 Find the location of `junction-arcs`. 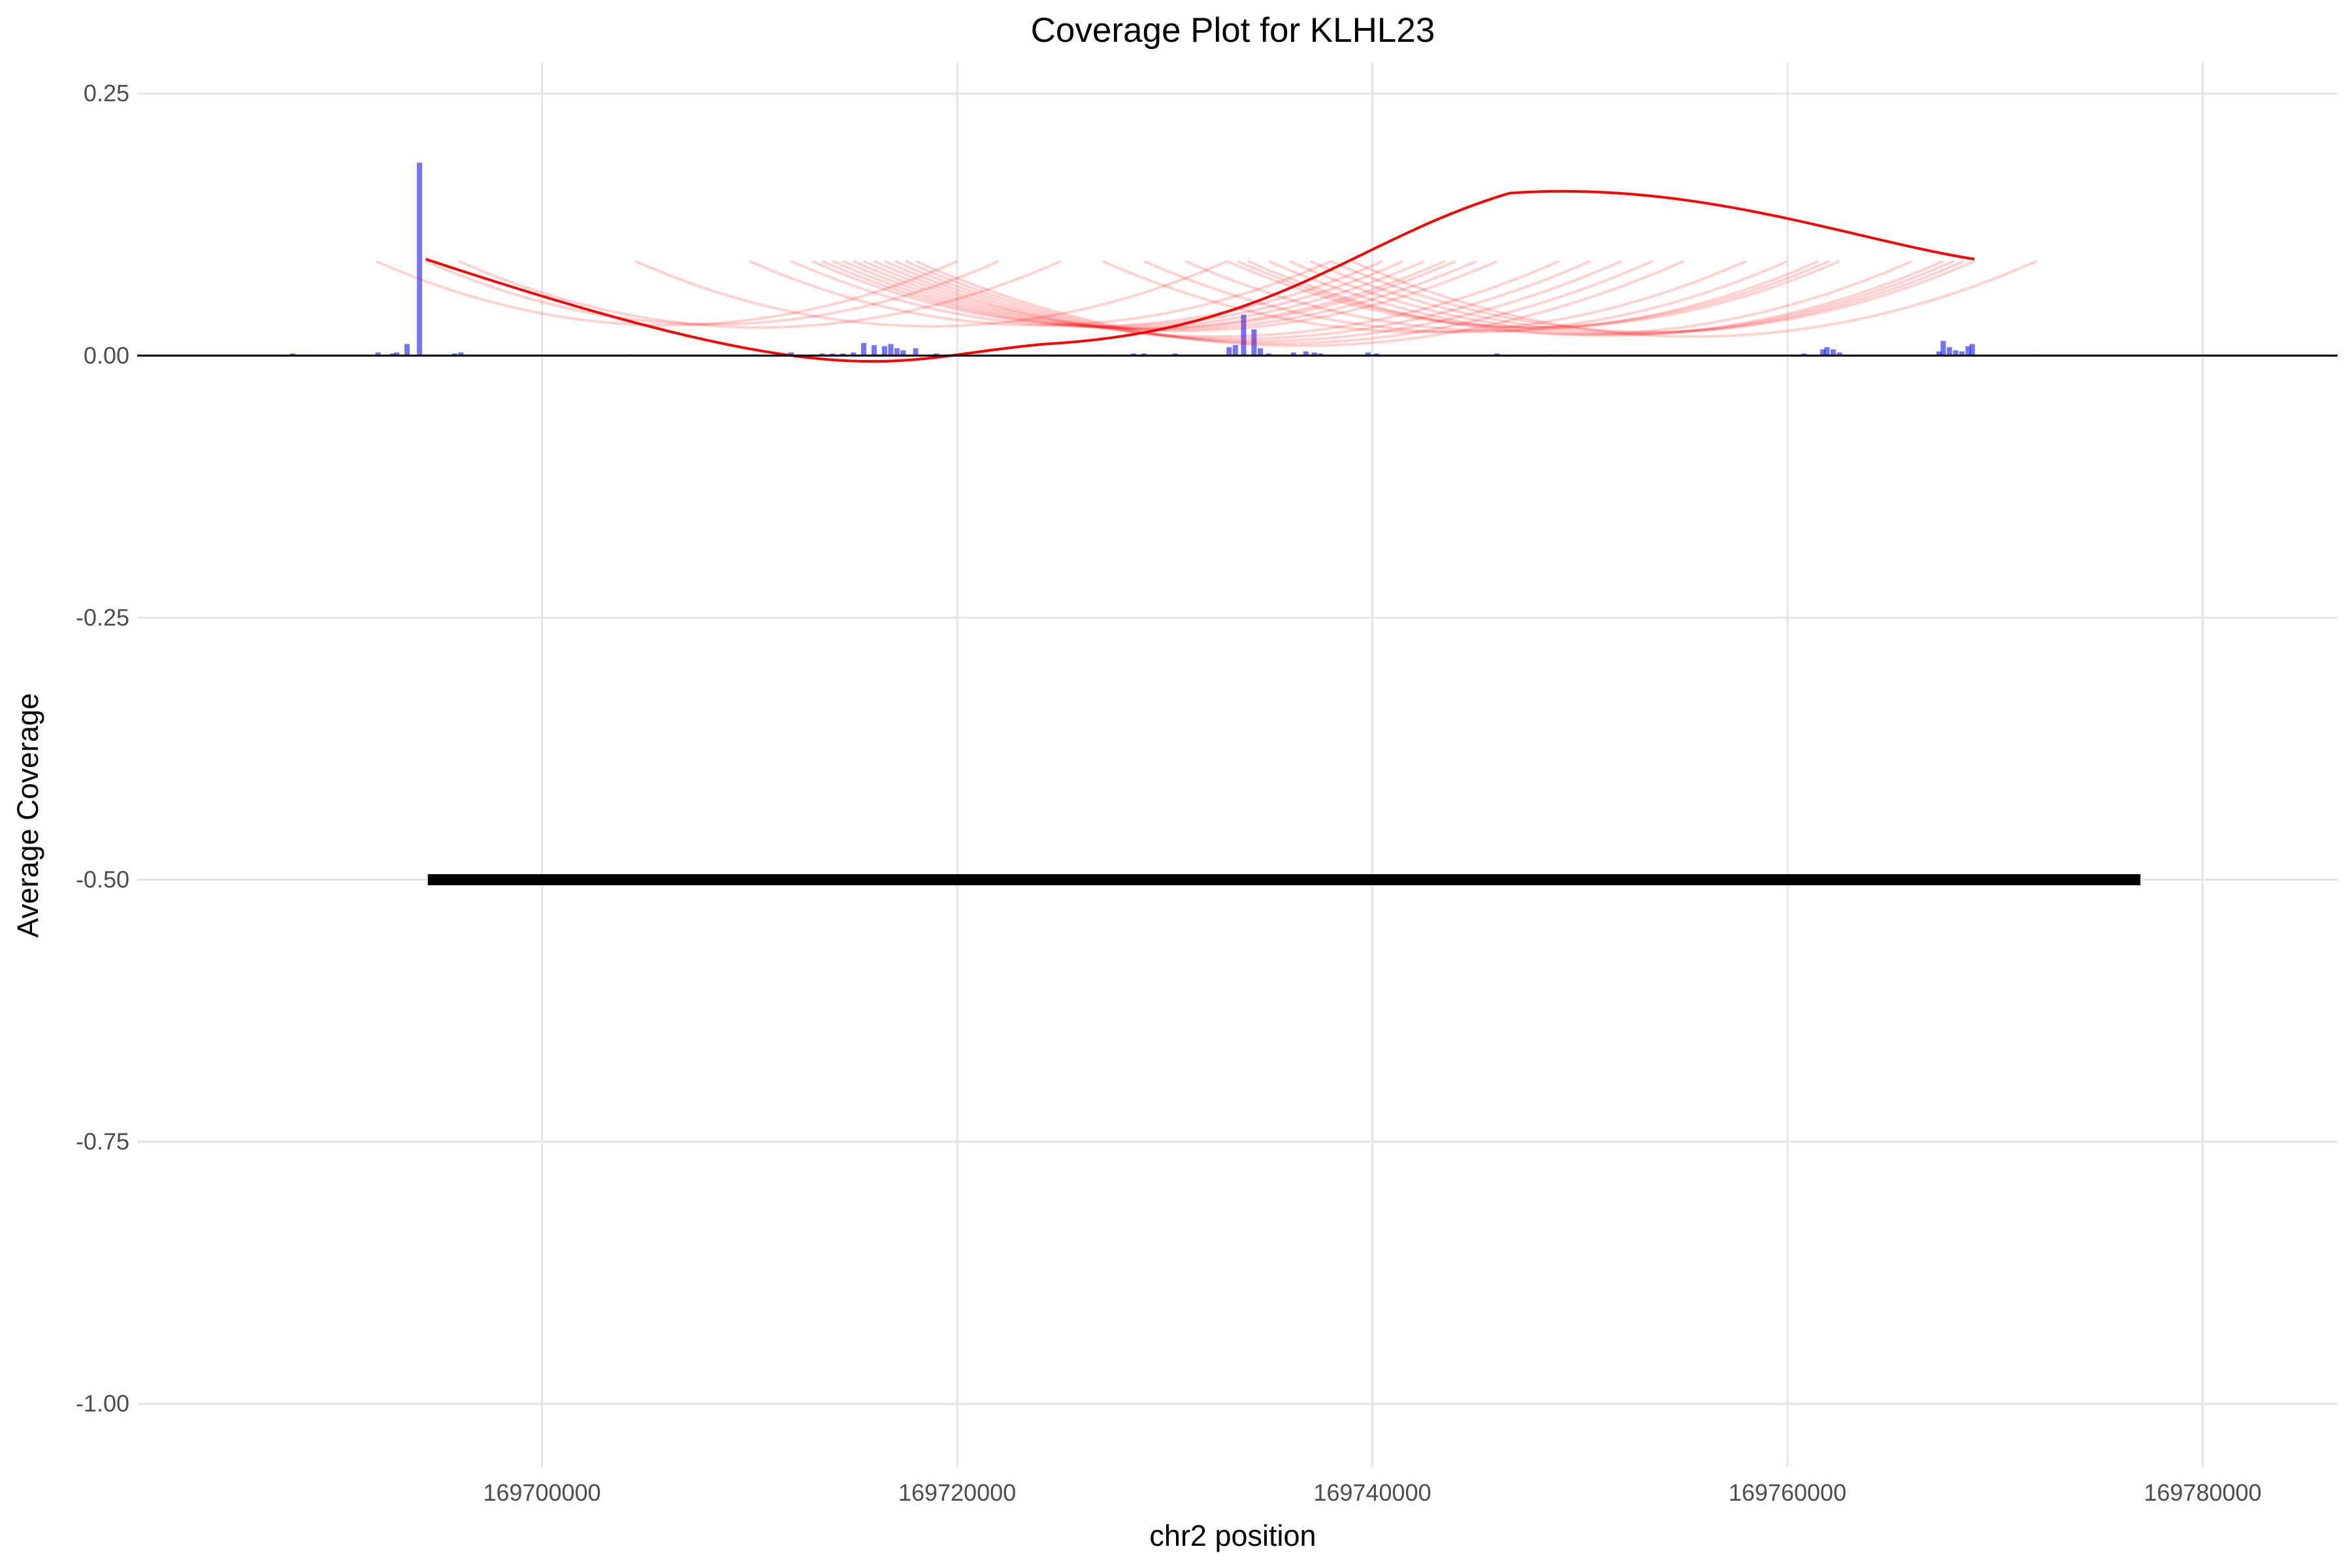

junction-arcs is located at coordinates (1206, 276).